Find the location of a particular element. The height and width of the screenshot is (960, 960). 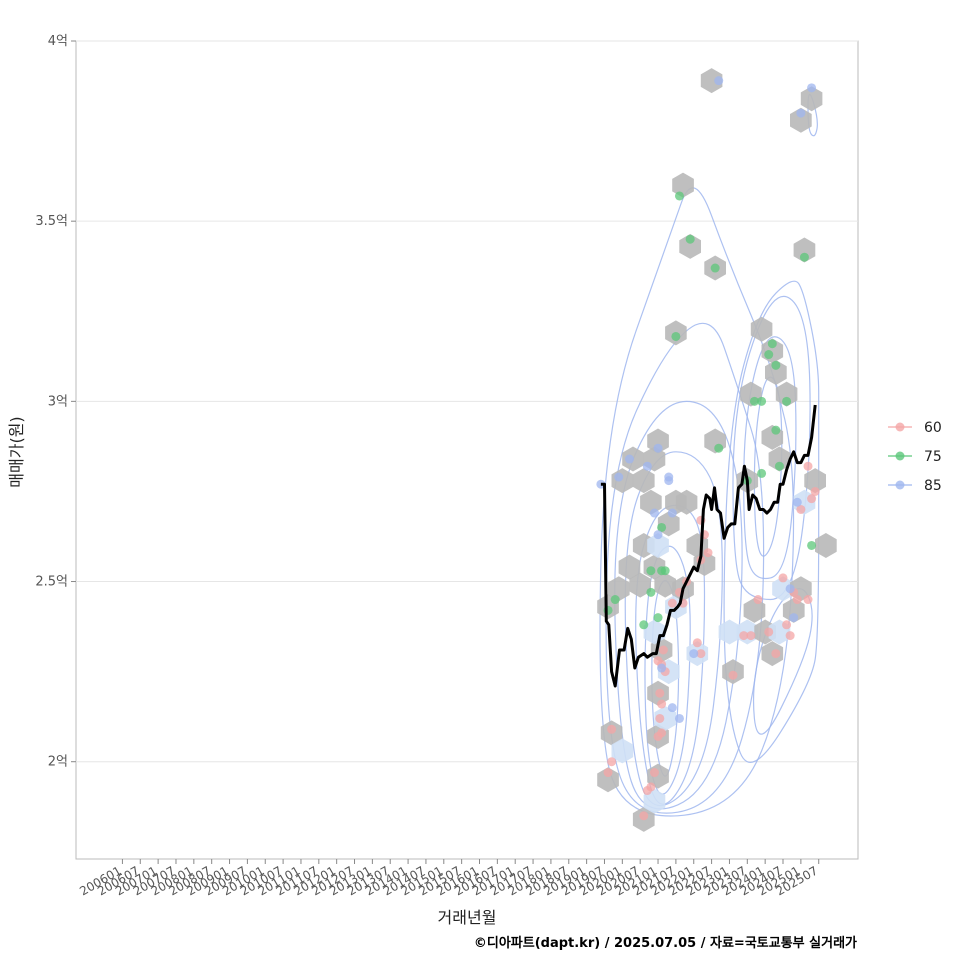

y-tick-label: 2.5억 is located at coordinates (51, 582).